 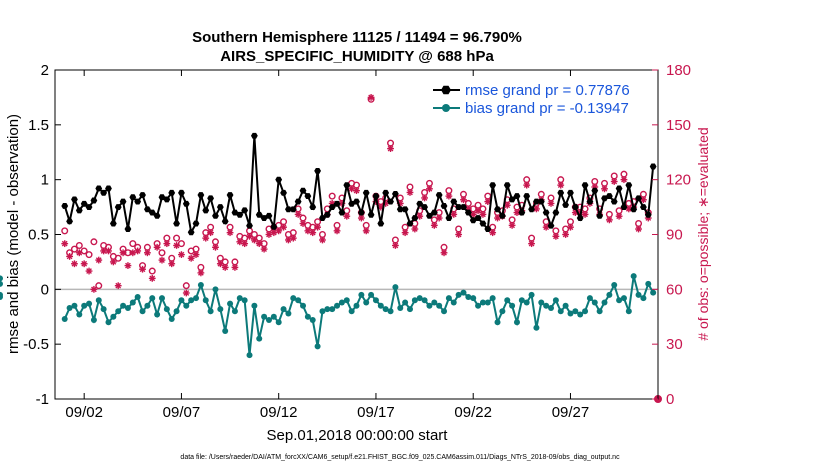 What do you see at coordinates (182, 412) in the screenshot?
I see `x-tick-label: 09/07` at bounding box center [182, 412].